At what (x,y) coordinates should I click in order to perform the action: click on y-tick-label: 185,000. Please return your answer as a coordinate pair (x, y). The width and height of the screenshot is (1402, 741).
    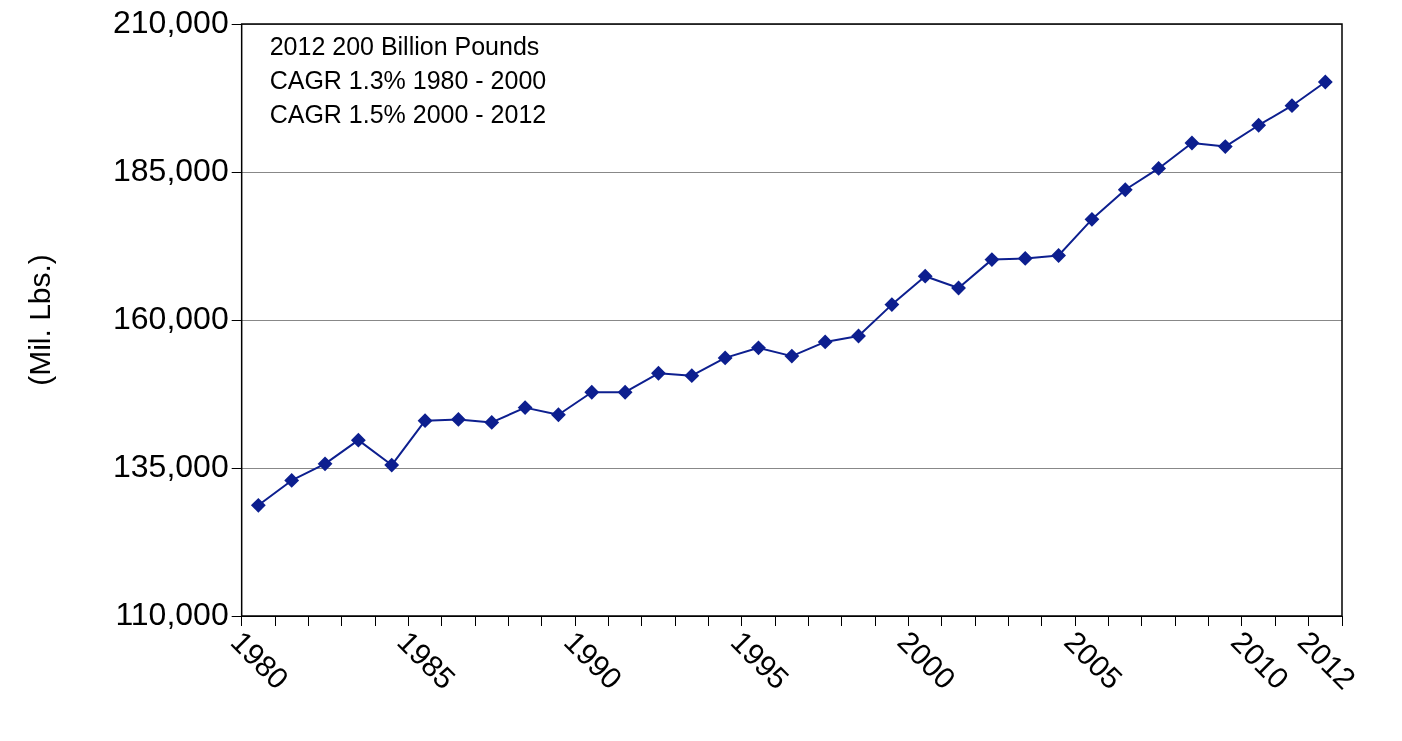
    Looking at the image, I should click on (171, 169).